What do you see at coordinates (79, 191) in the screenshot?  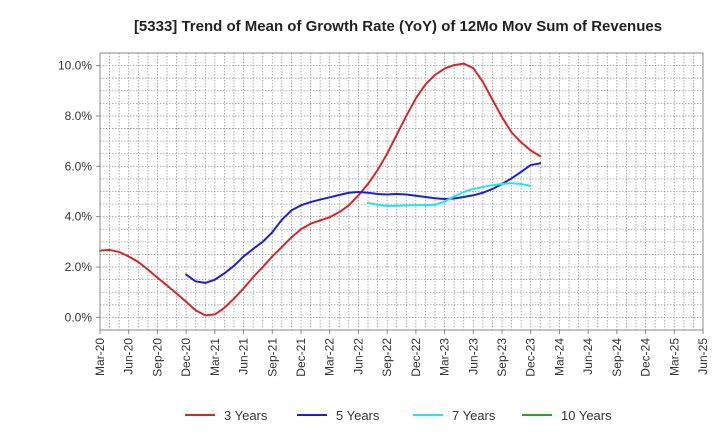 I see `y-axis: 0.0% 2.0% 4.0% 6.0% 8.0% 10.0%` at bounding box center [79, 191].